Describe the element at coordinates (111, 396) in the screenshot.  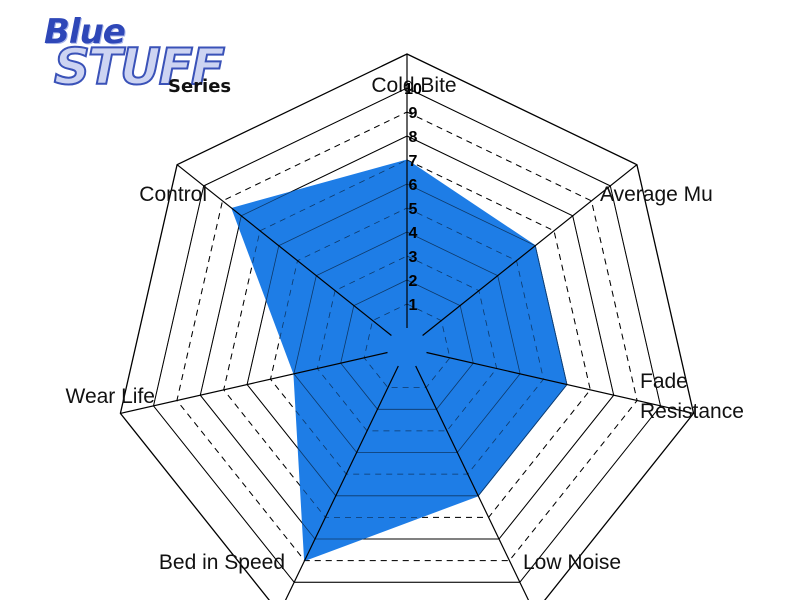
I see `axis-label-5: Wear Life` at that location.